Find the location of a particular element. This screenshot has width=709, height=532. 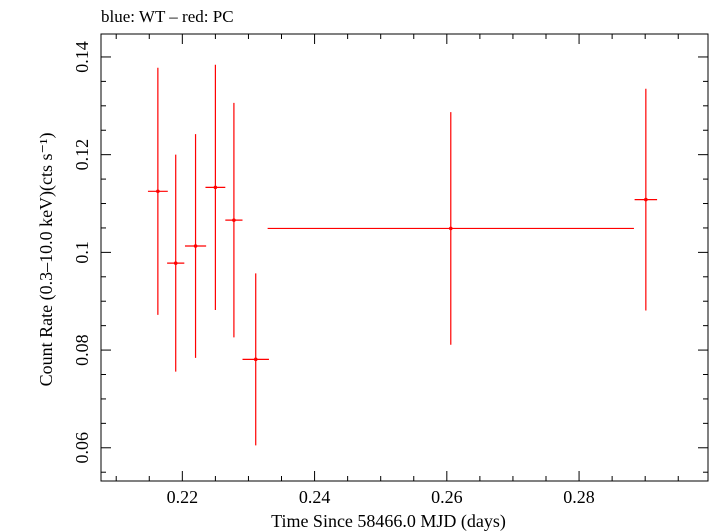

y-tick-label: 0.08 is located at coordinates (82, 350).